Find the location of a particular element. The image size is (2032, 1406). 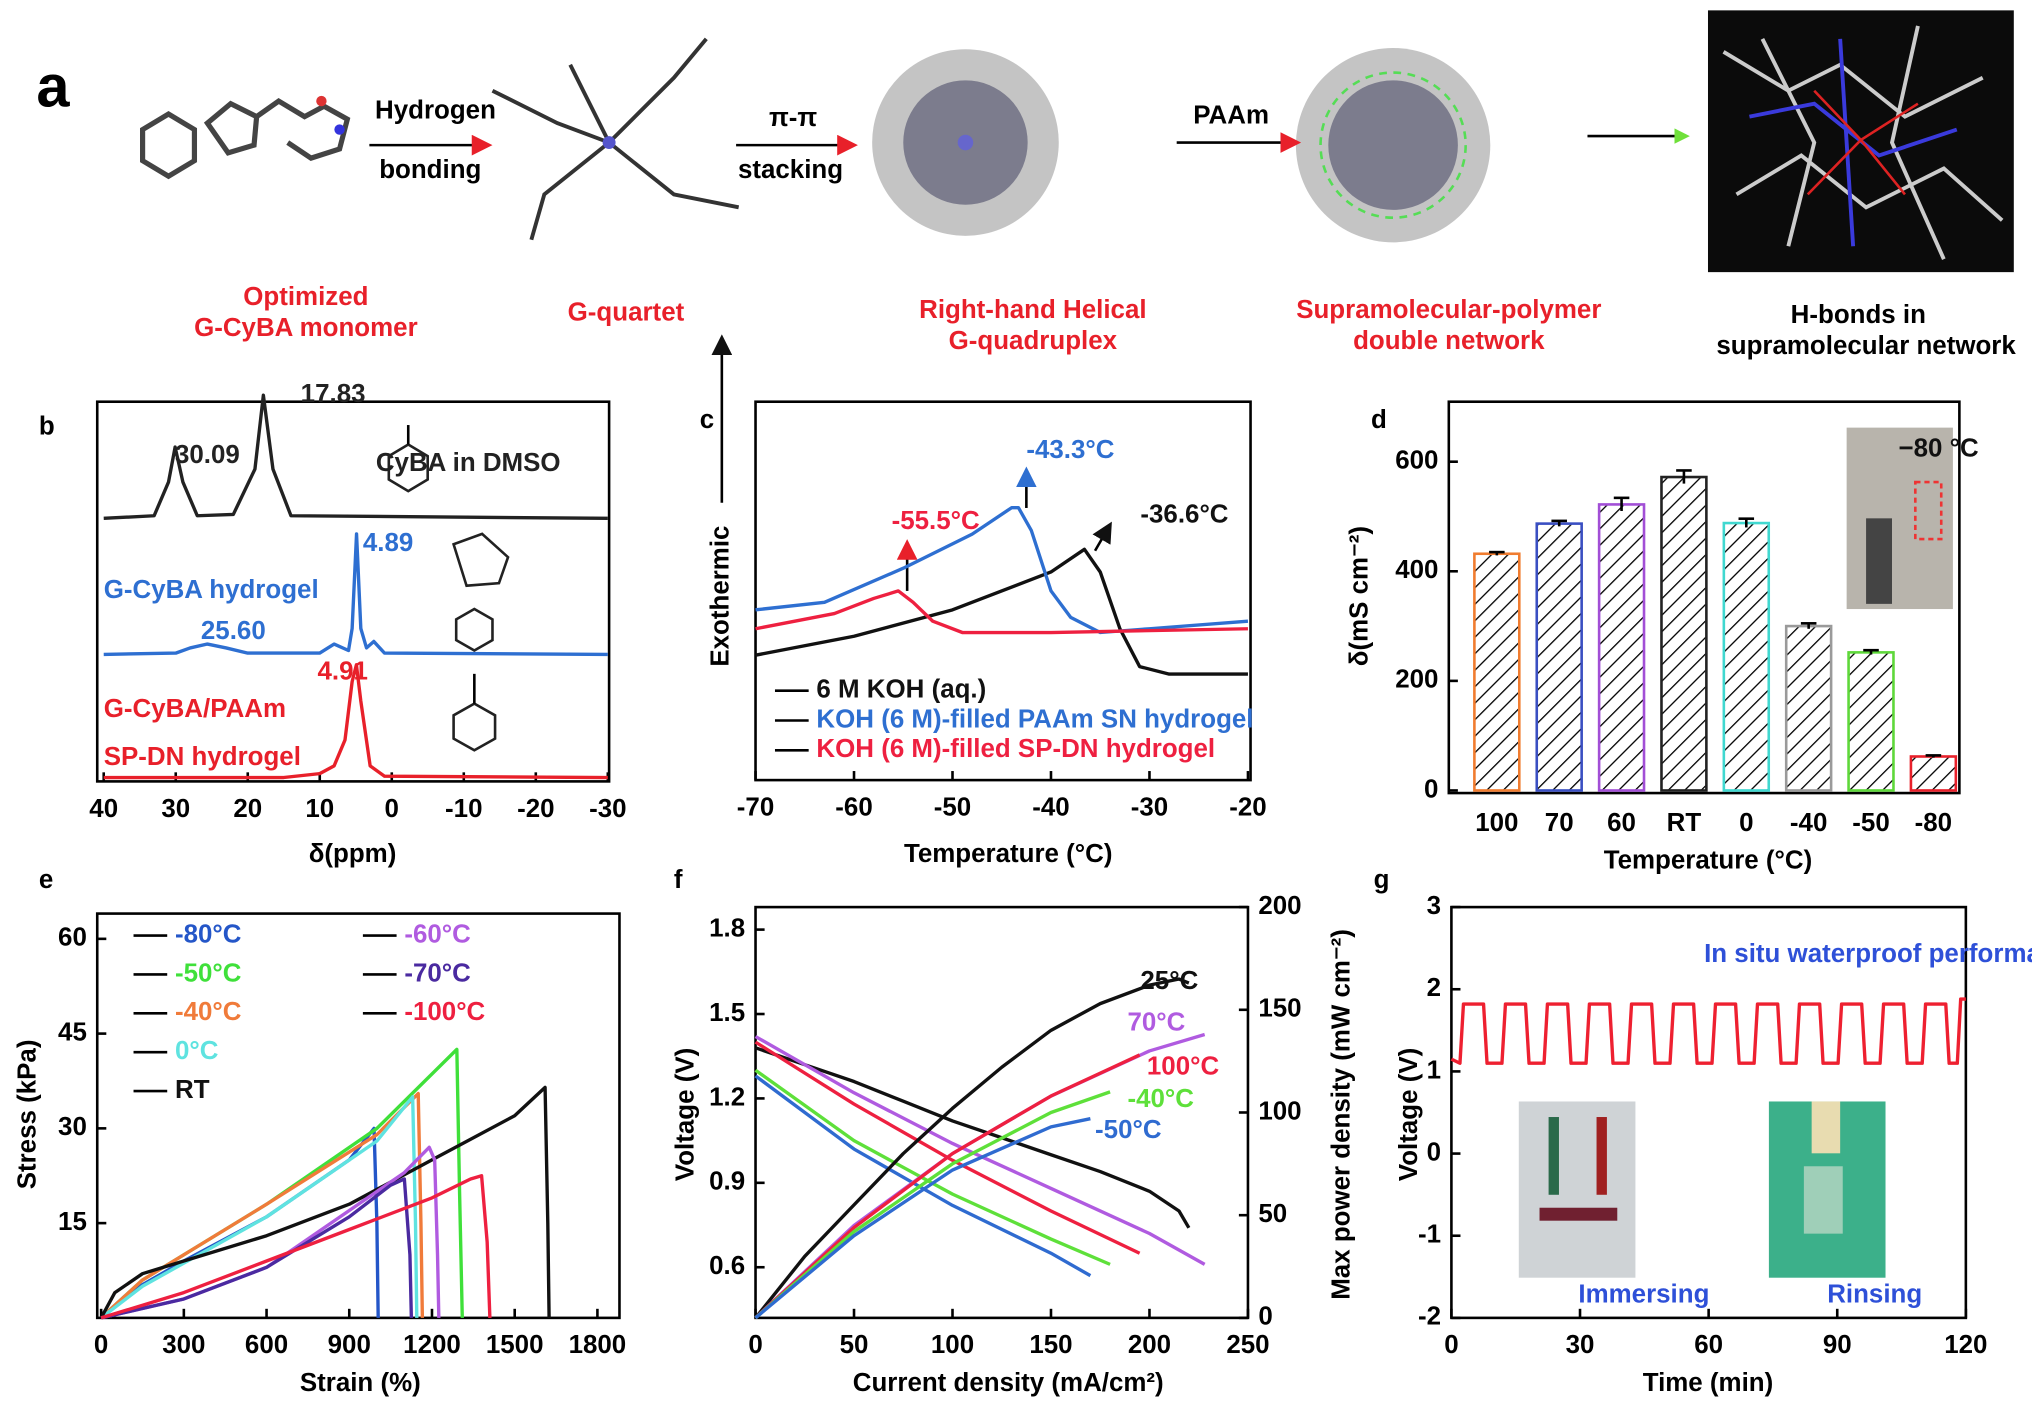

annotation: 4.89 is located at coordinates (388, 543).